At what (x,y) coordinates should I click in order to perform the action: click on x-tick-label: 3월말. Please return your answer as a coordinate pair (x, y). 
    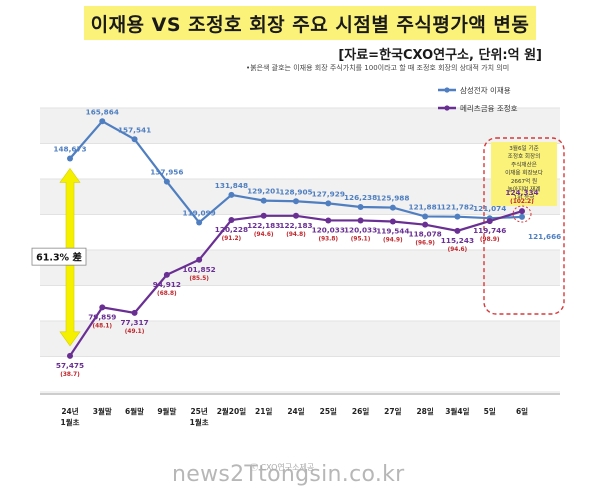
    Looking at the image, I should click on (102, 411).